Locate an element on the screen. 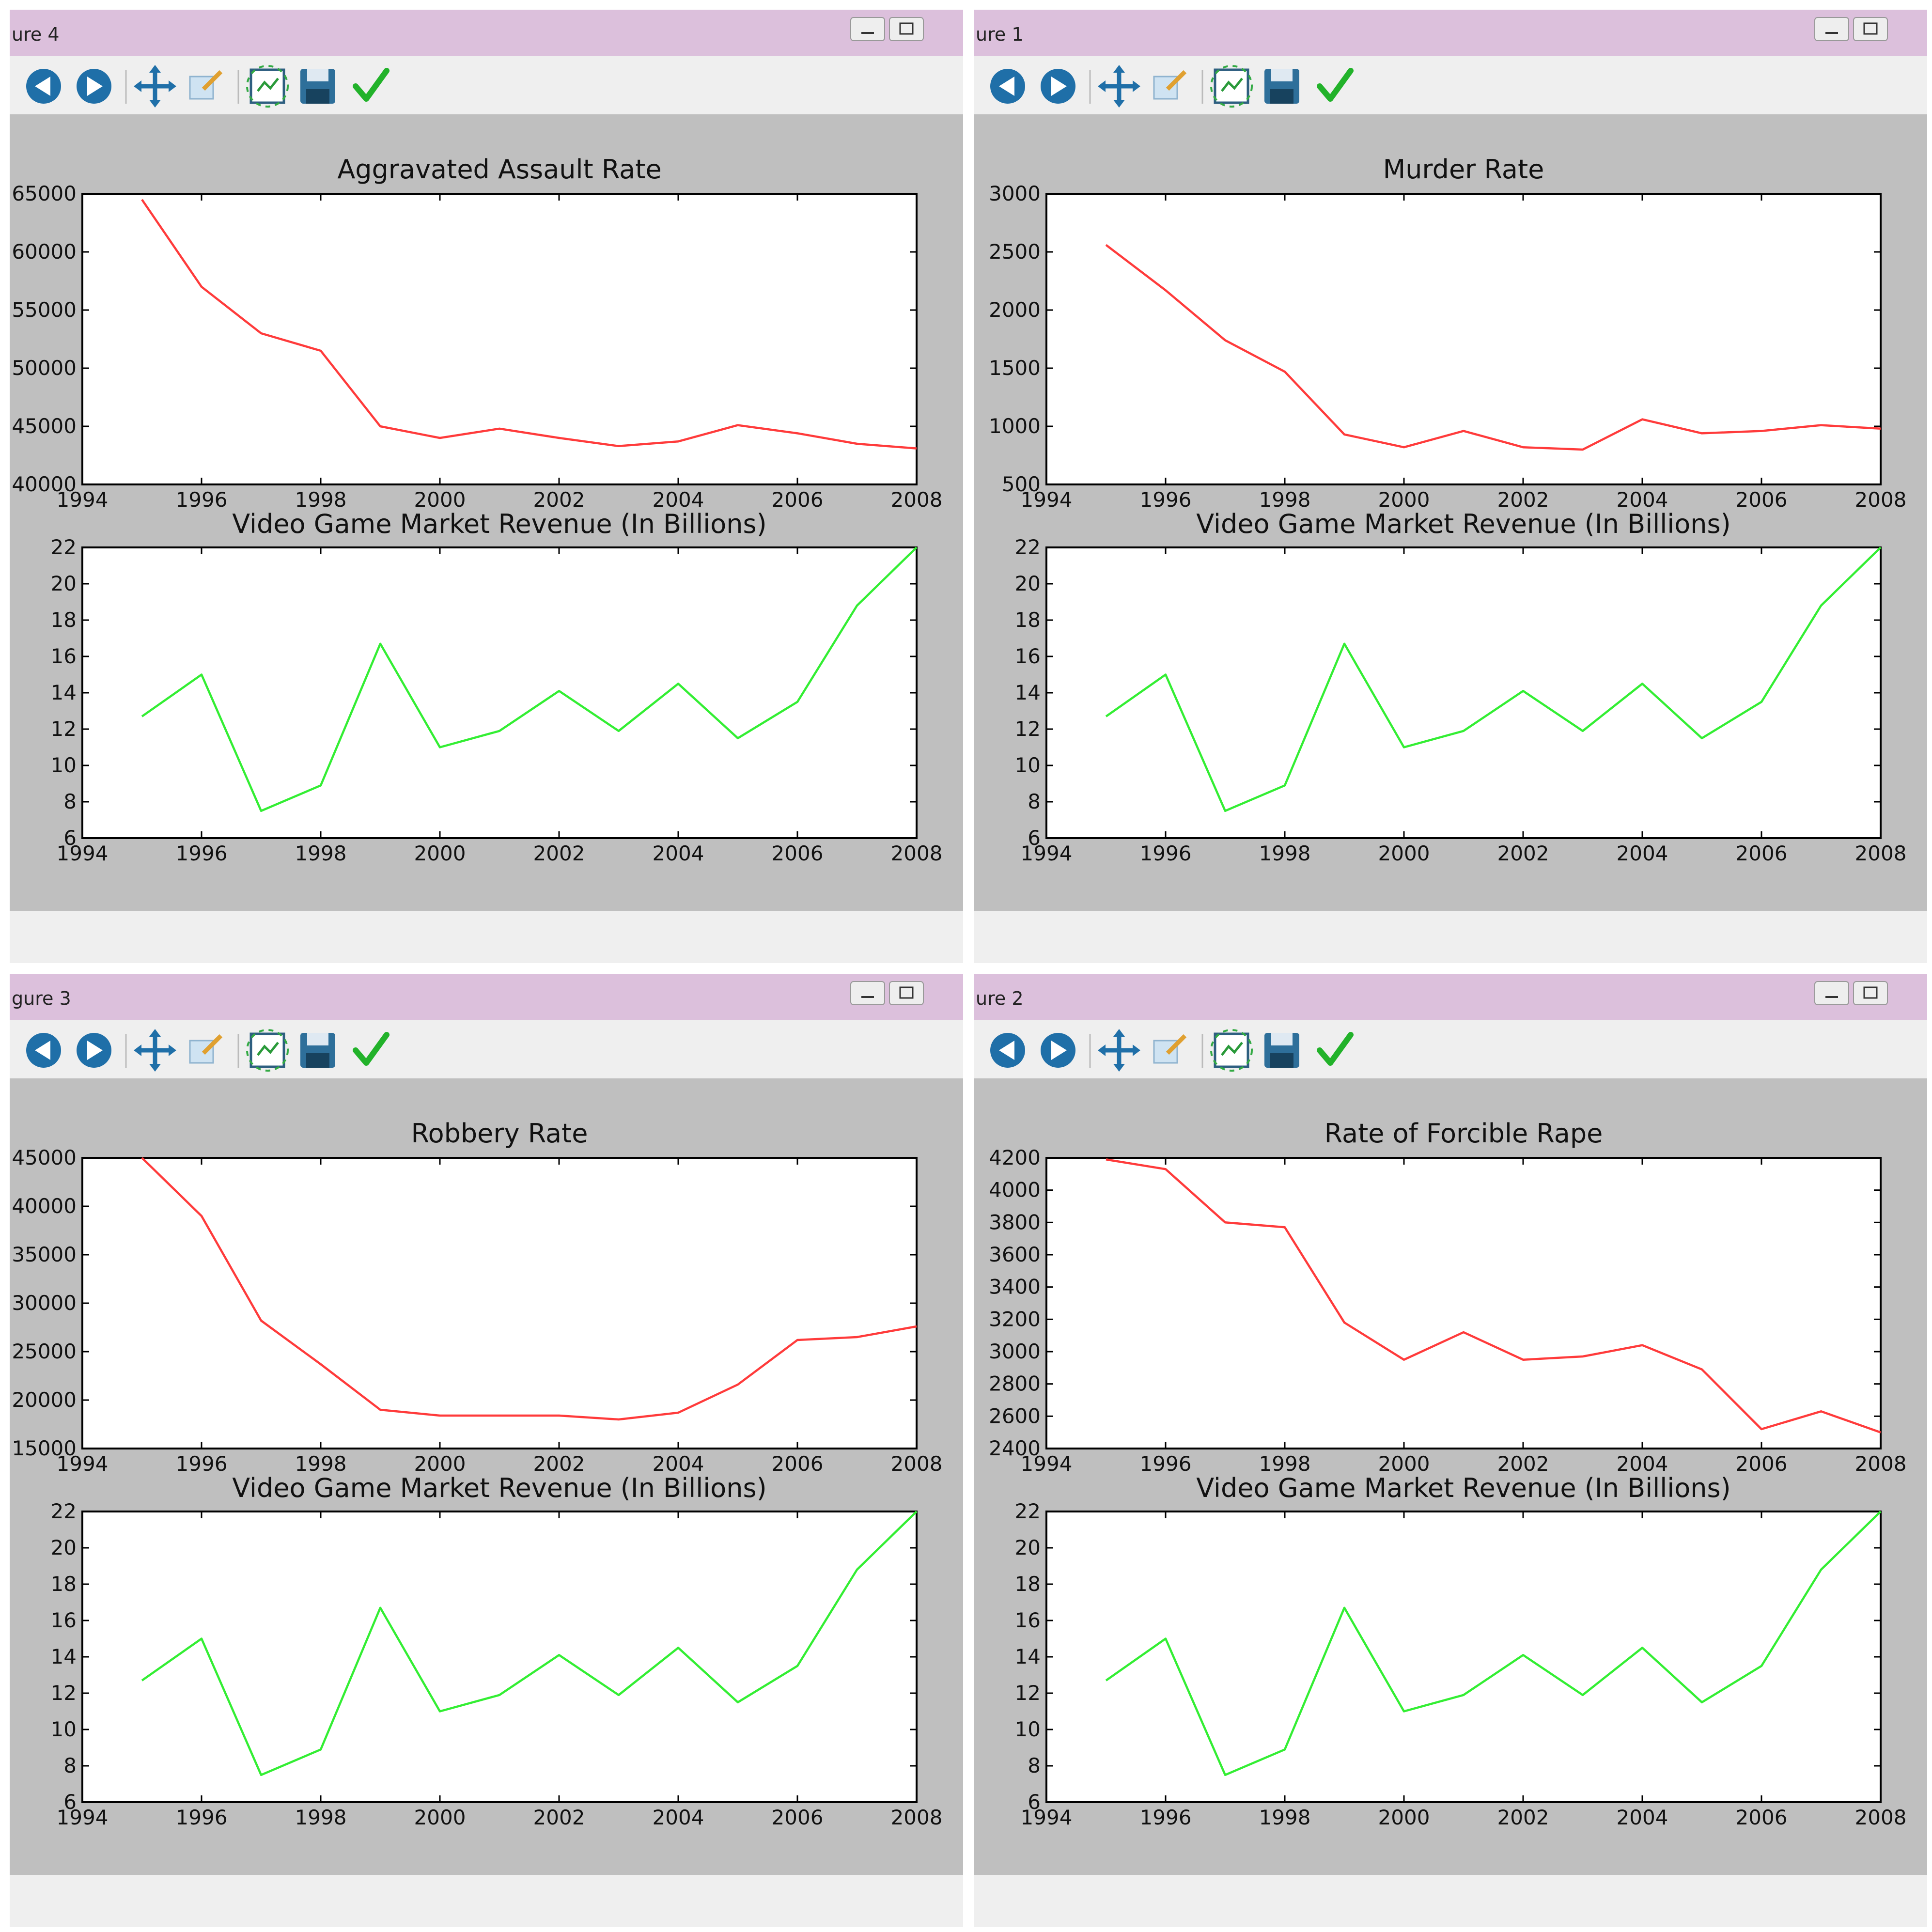  y-tick-label: 500 is located at coordinates (1021, 484).